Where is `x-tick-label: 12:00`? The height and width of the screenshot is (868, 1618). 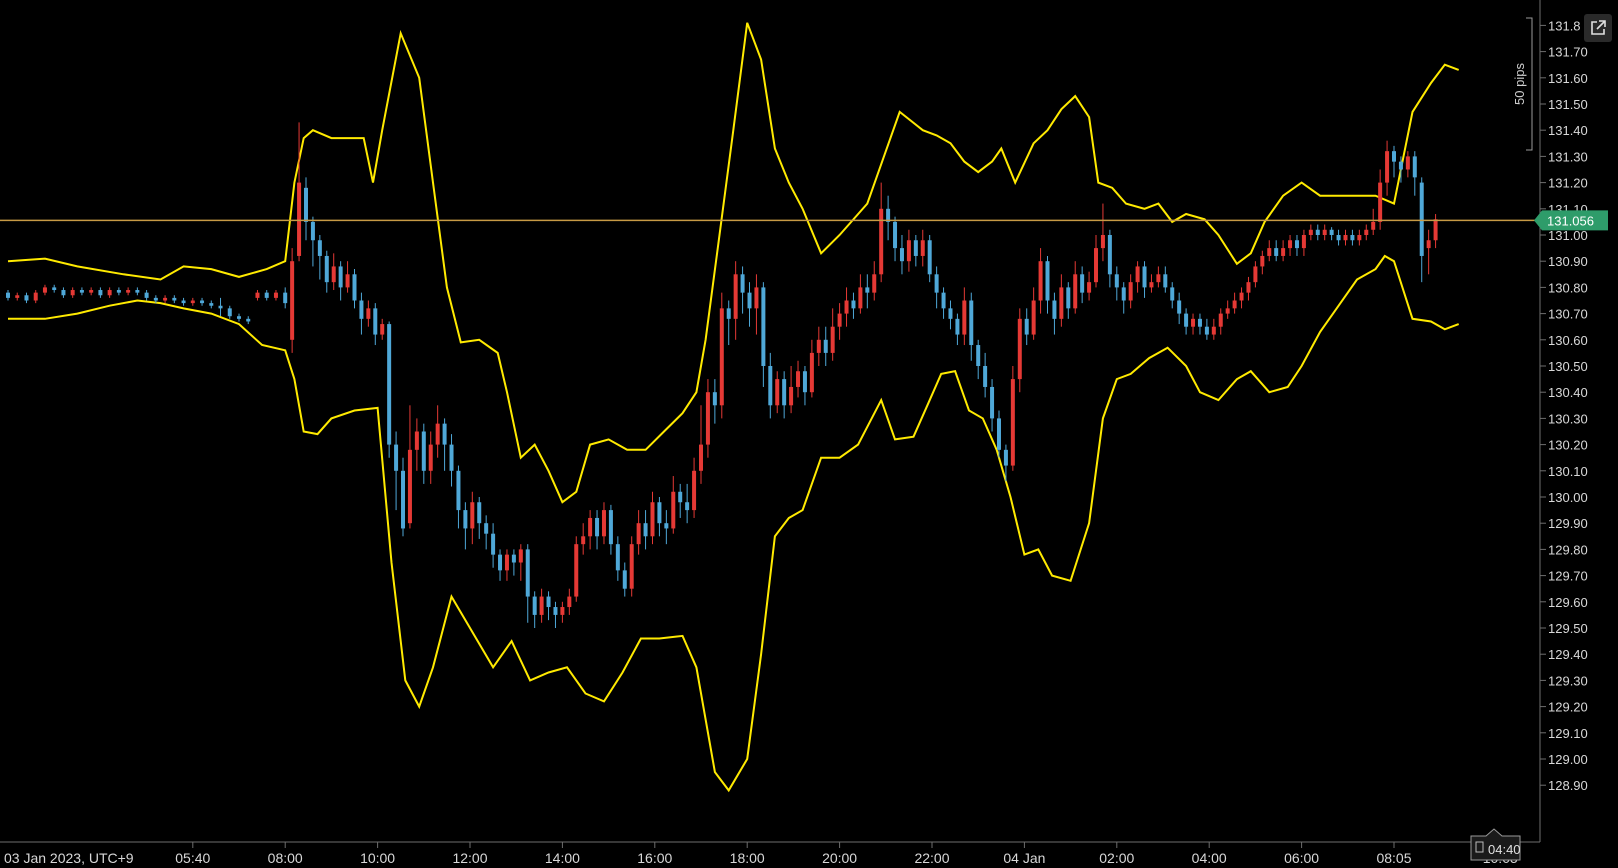
x-tick-label: 12:00 is located at coordinates (469, 858).